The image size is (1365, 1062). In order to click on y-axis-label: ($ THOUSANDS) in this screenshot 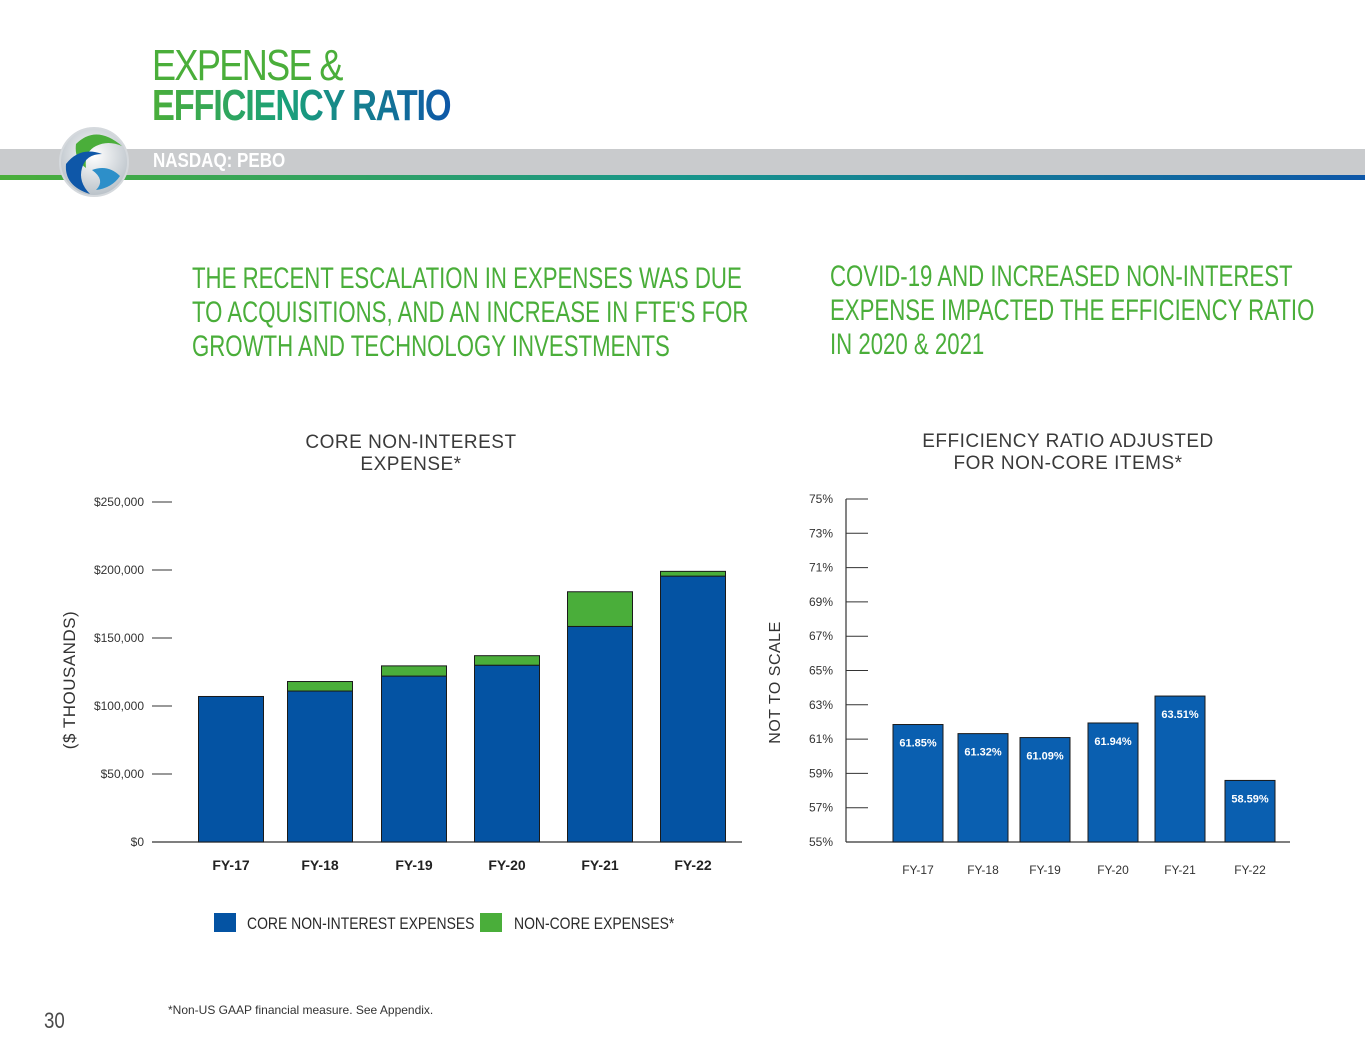, I will do `click(69, 680)`.